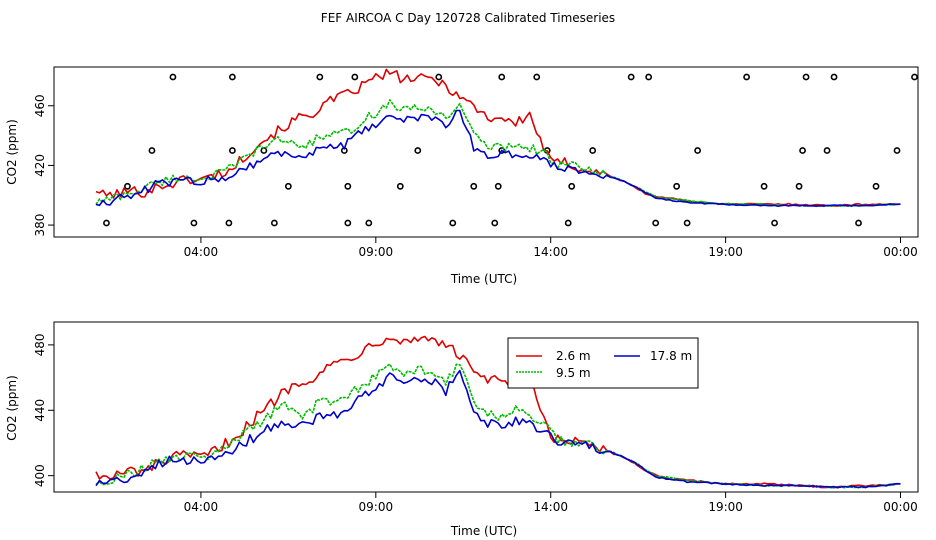  What do you see at coordinates (40, 344) in the screenshot?
I see `y-tick-label: 480` at bounding box center [40, 344].